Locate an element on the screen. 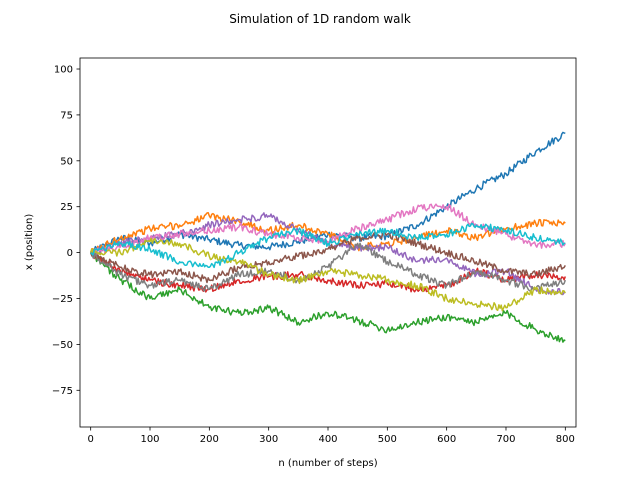  x-tick-label: 100 is located at coordinates (149, 439).